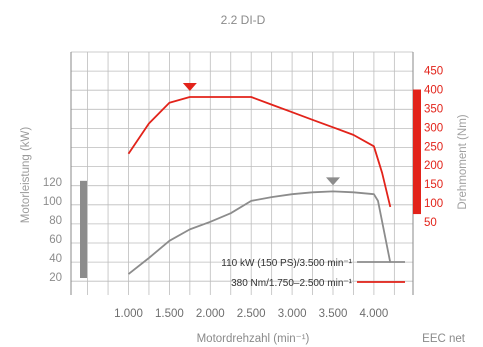  I want to click on y-right-tick-label: 450, so click(433, 72).